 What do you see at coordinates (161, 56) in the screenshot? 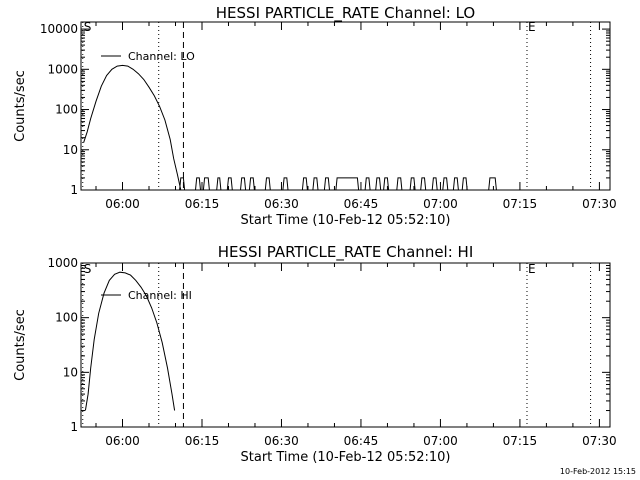
I see `legend-label: Channel: LO` at bounding box center [161, 56].